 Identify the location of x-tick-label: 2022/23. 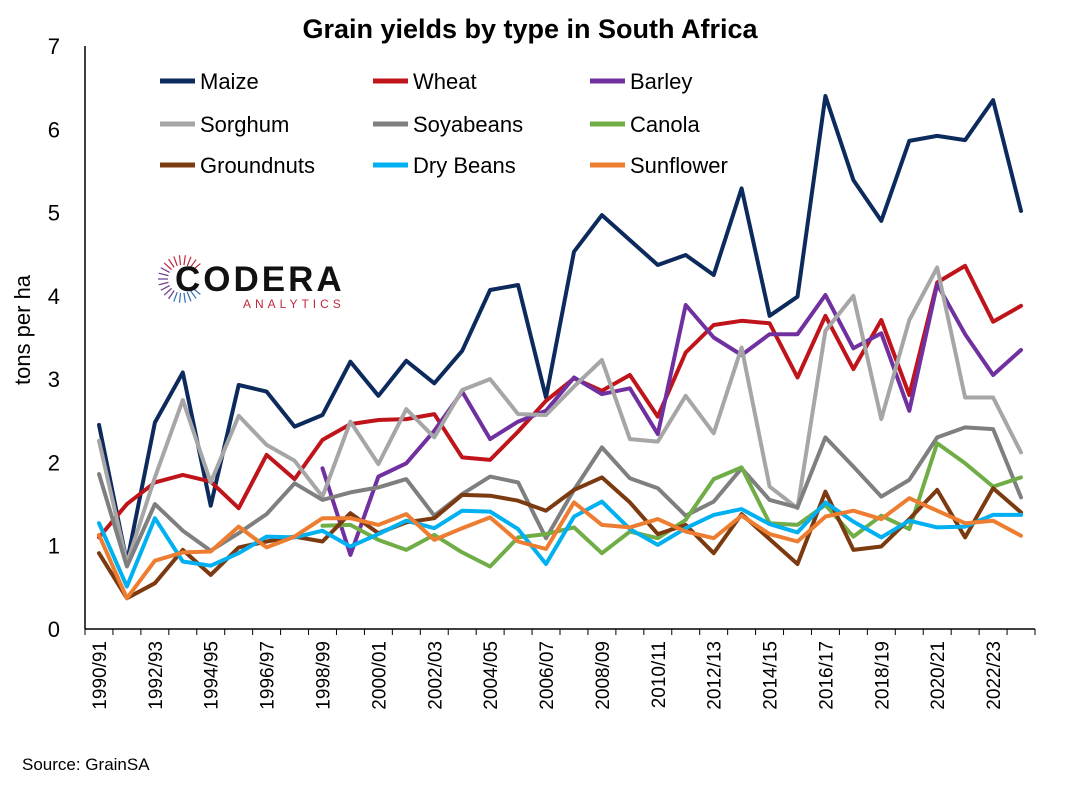
(994, 675).